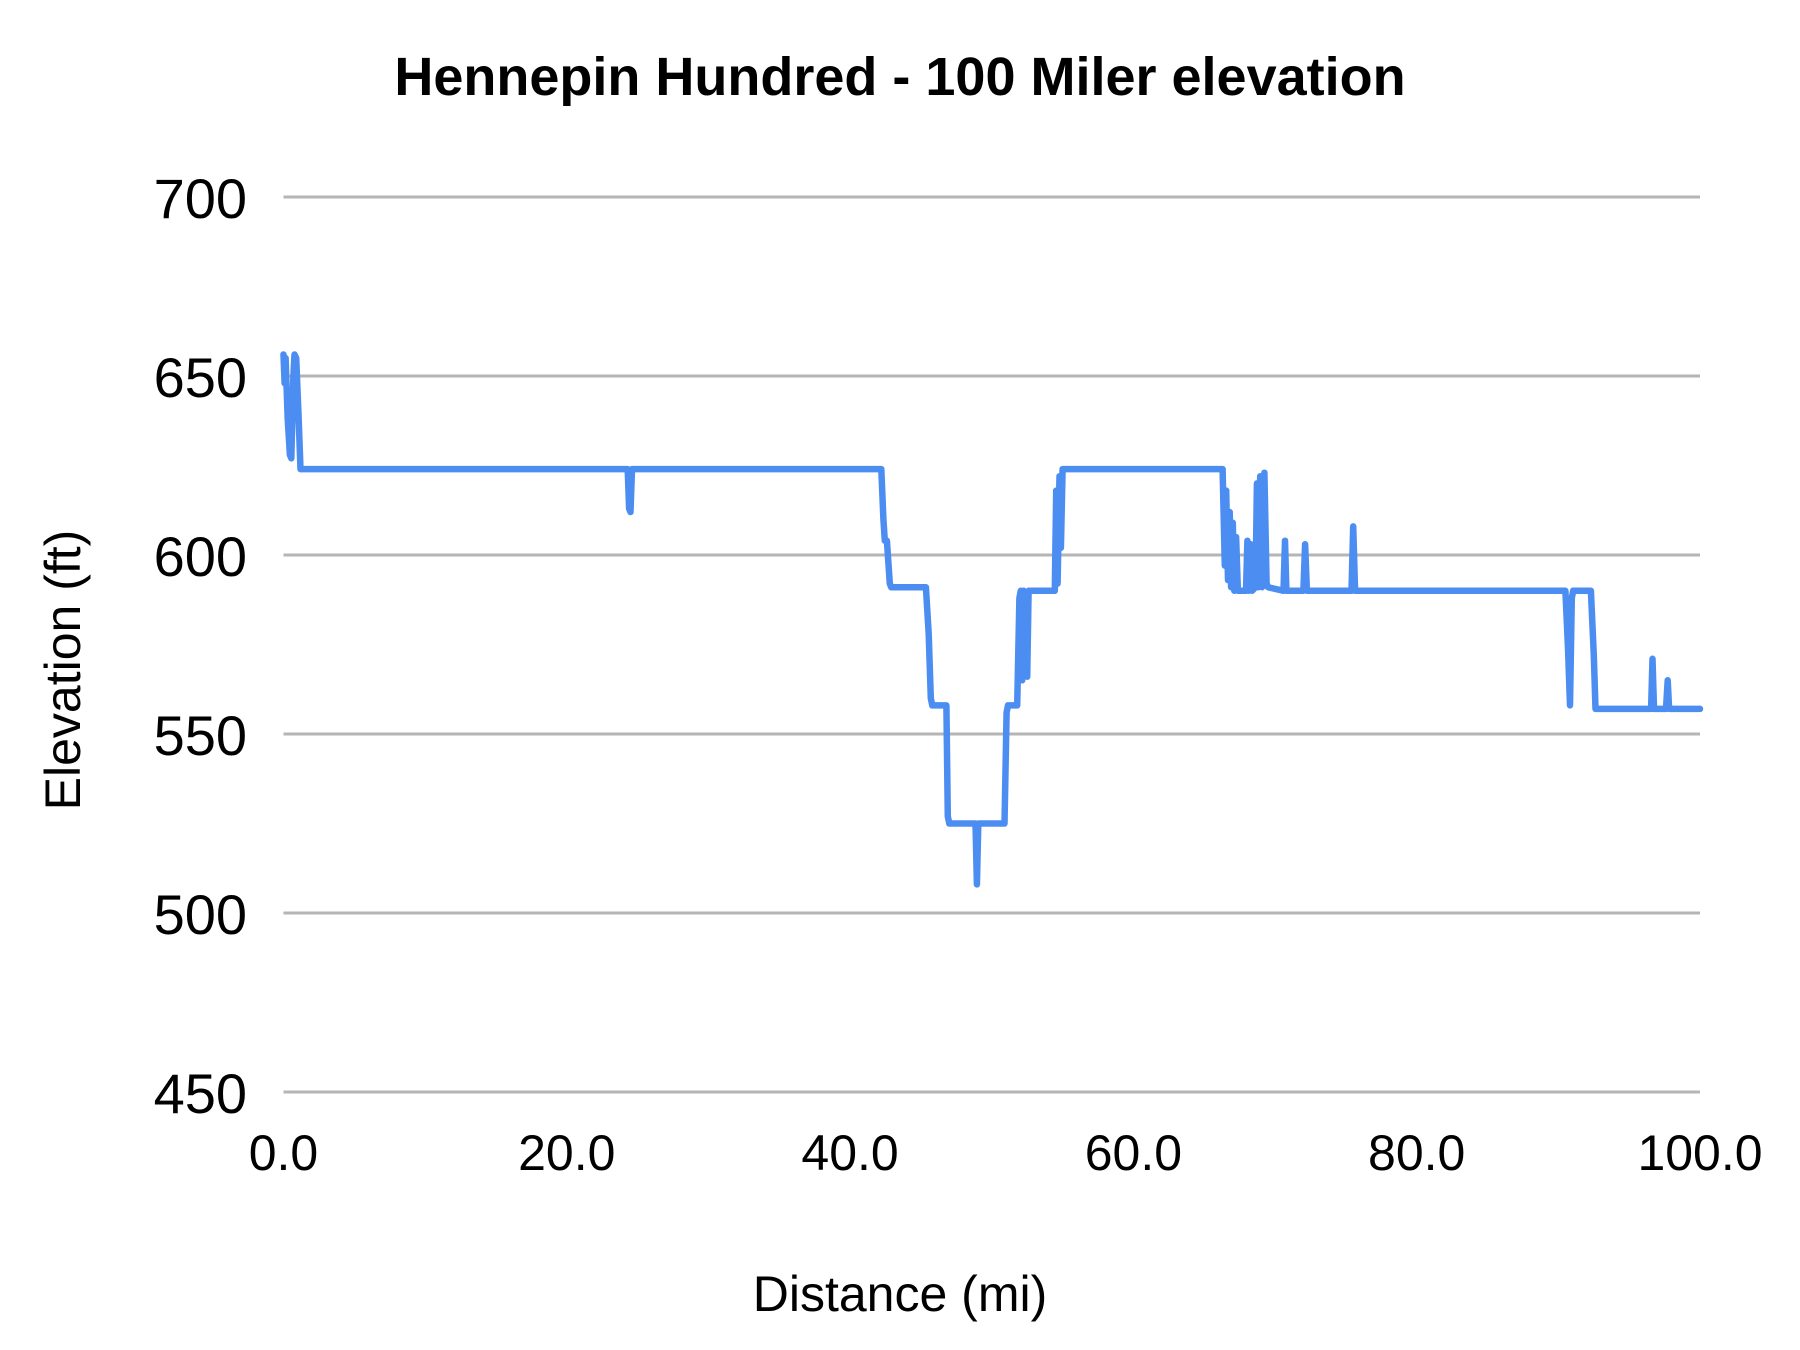 The width and height of the screenshot is (1800, 1350). I want to click on x-axis-tick-labels: 0.0 20.0 40.0 60.0 80.0 100.0, so click(1006, 1153).